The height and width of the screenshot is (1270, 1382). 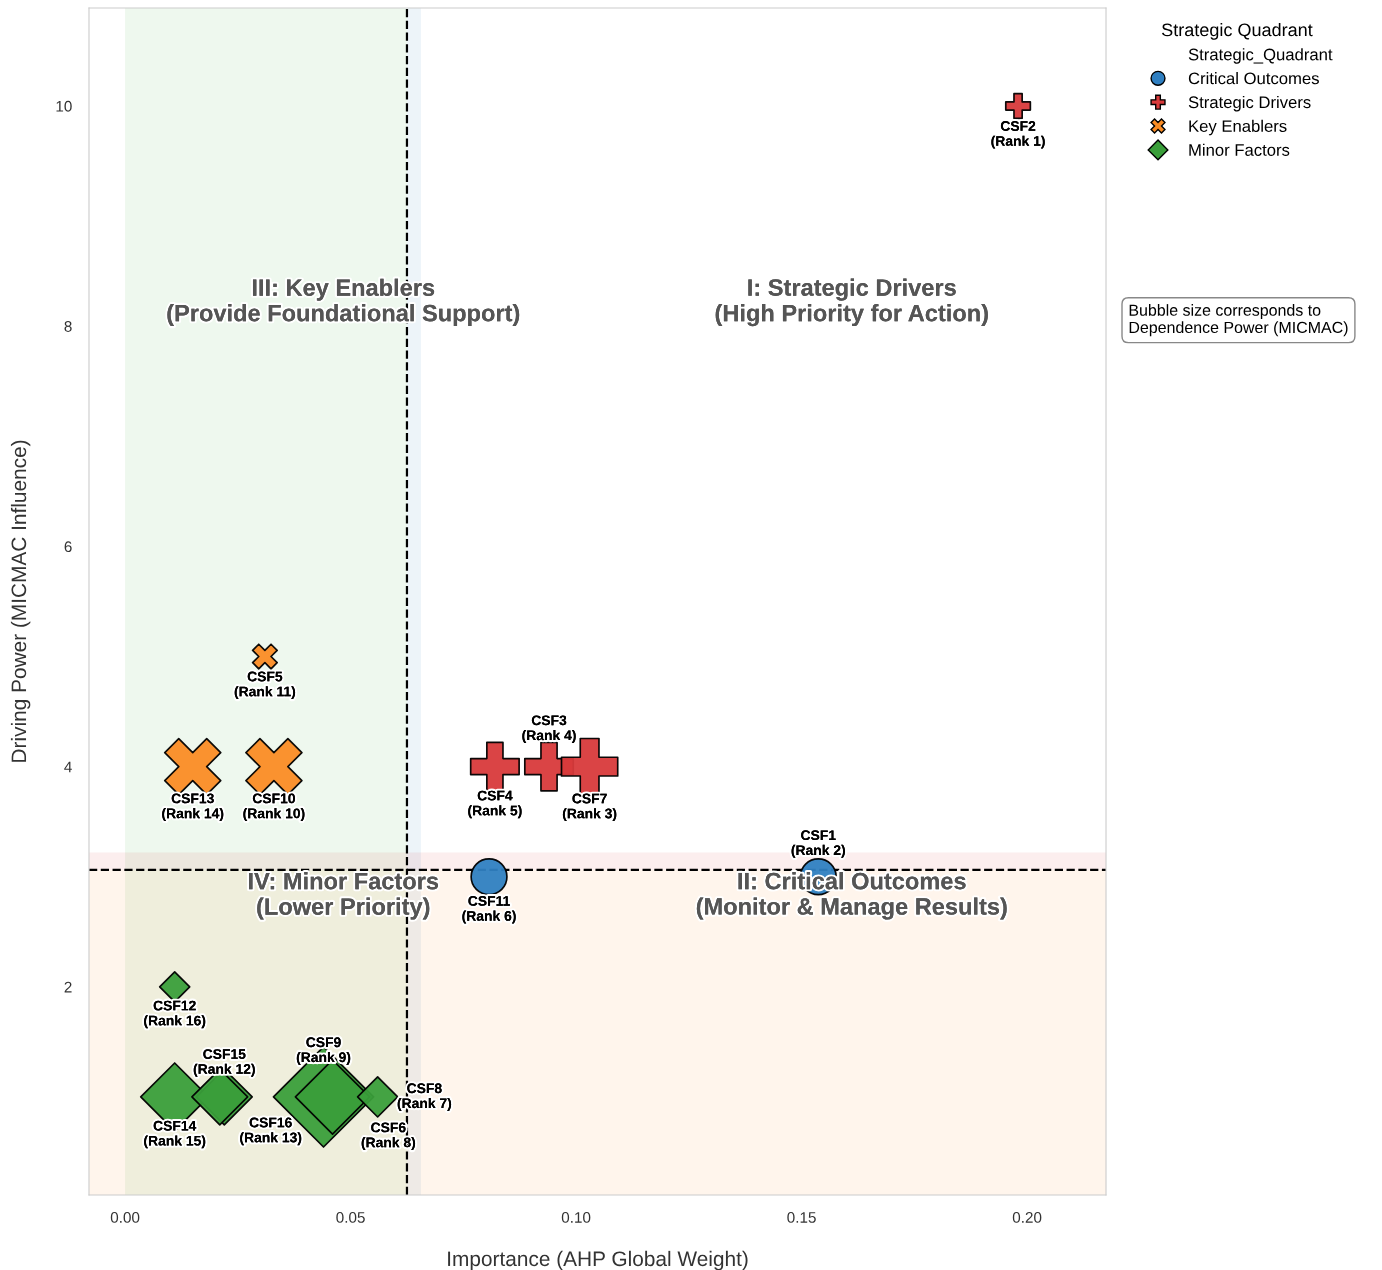 I want to click on data-label: CSF15 (Rank 12), so click(x=224, y=1063).